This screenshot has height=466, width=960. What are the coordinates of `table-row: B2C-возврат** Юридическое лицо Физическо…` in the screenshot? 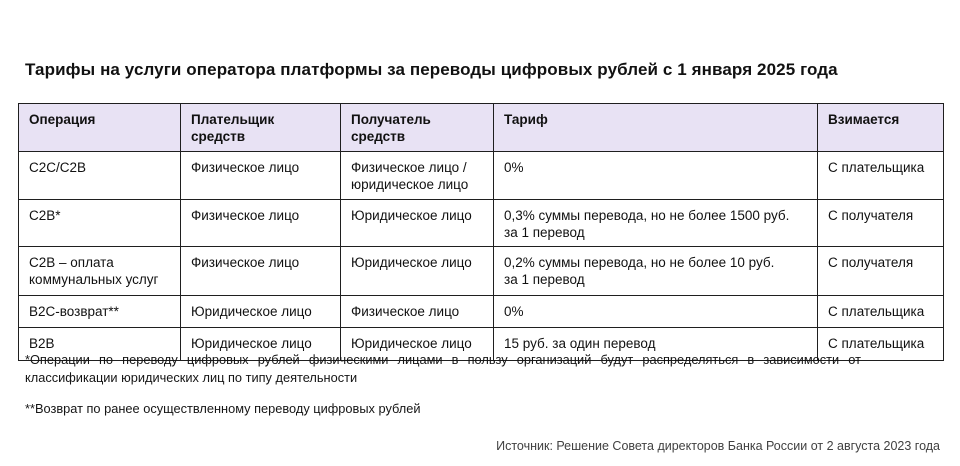 It's located at (481, 312).